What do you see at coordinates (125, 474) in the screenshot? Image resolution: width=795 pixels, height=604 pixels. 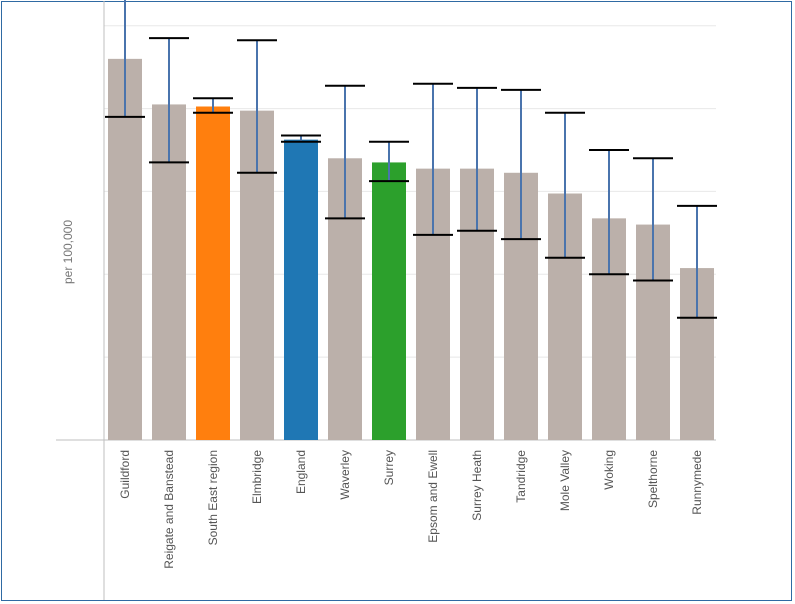 I see `x-tick-label: Guildford` at bounding box center [125, 474].